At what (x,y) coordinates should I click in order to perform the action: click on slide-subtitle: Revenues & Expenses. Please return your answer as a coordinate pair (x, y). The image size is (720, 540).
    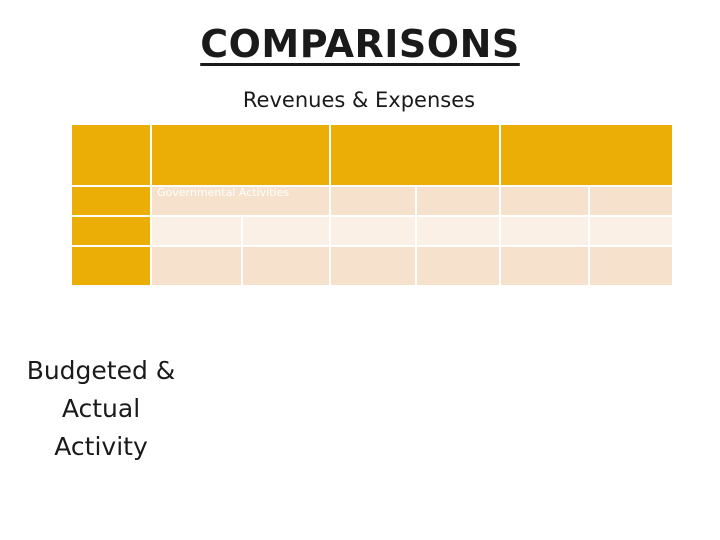
    Looking at the image, I should click on (359, 100).